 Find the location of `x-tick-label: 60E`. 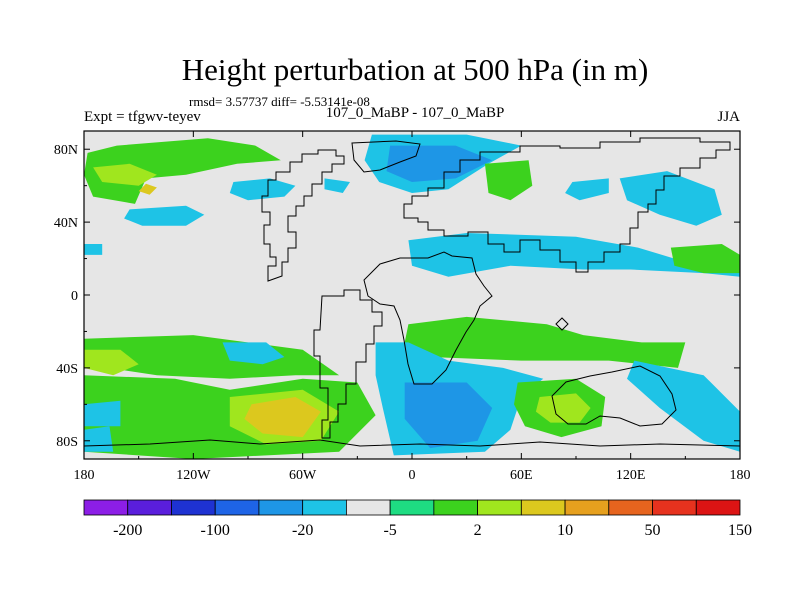

x-tick-label: 60E is located at coordinates (521, 475).